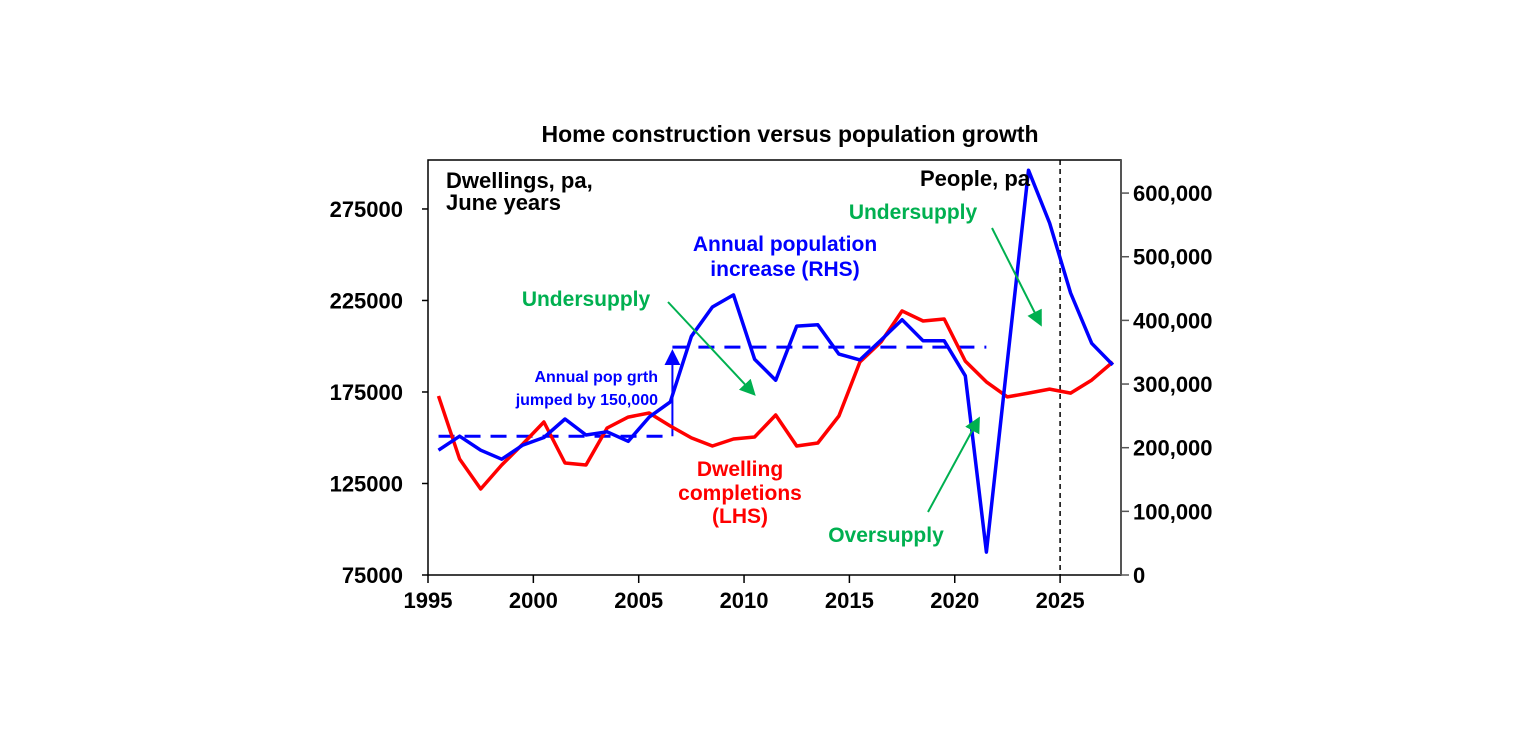  What do you see at coordinates (740, 469) in the screenshot?
I see `annotation-dwell-label-1: Dwelling` at bounding box center [740, 469].